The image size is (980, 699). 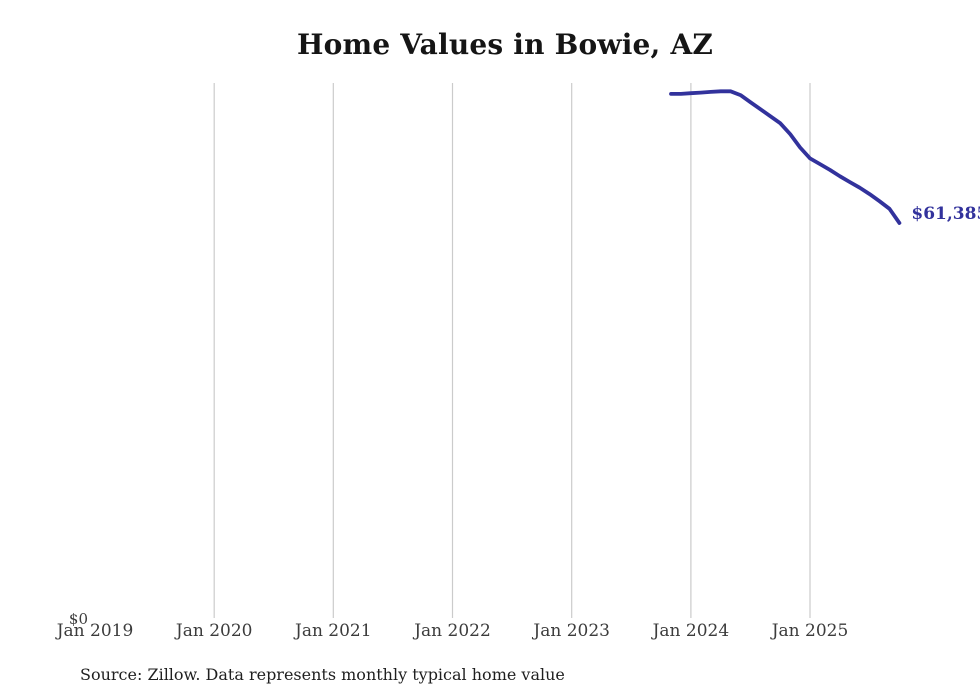 I want to click on latest-value-label: $61,385, so click(x=945, y=214).